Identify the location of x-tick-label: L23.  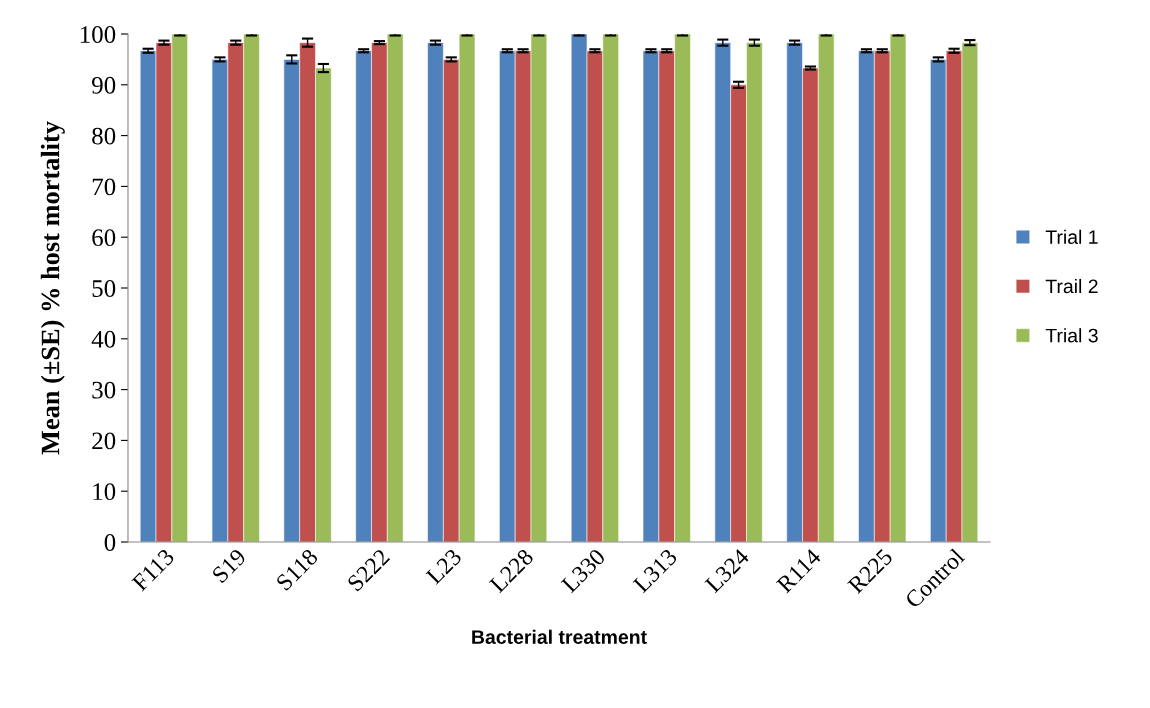
(444, 567).